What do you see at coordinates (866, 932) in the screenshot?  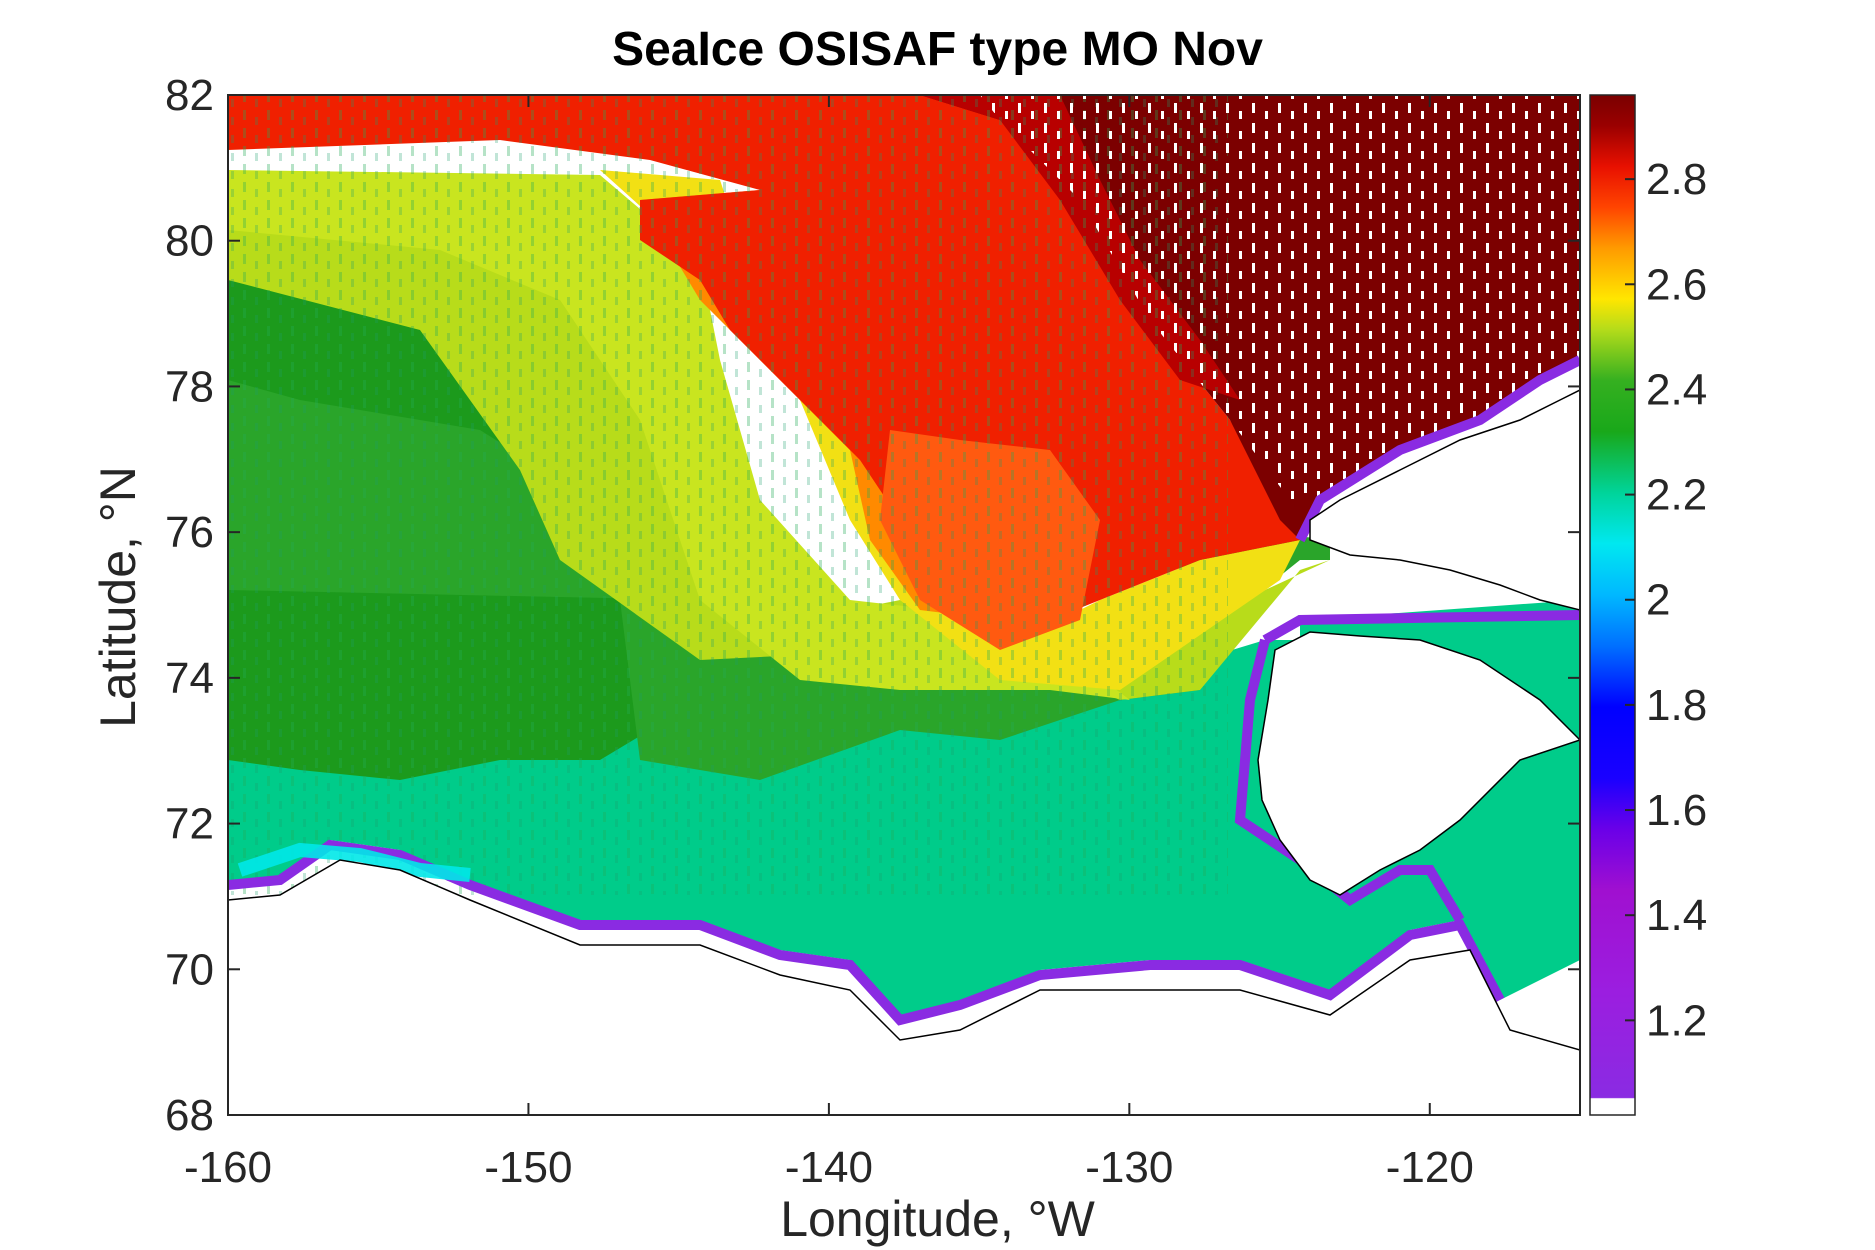 I see `field-coastal-fringe` at bounding box center [866, 932].